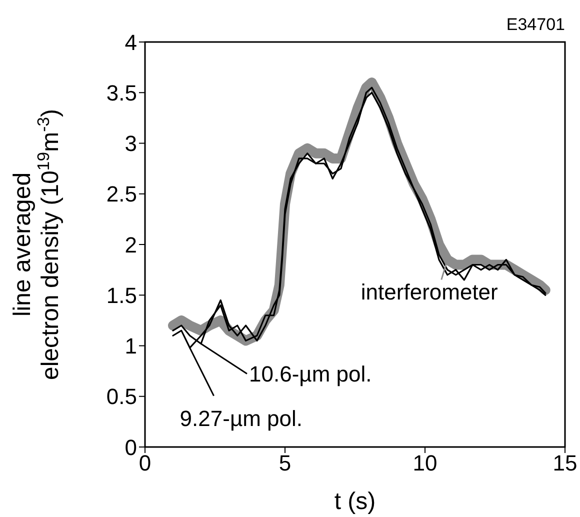  I want to click on legend-label: interferometer, so click(429, 292).